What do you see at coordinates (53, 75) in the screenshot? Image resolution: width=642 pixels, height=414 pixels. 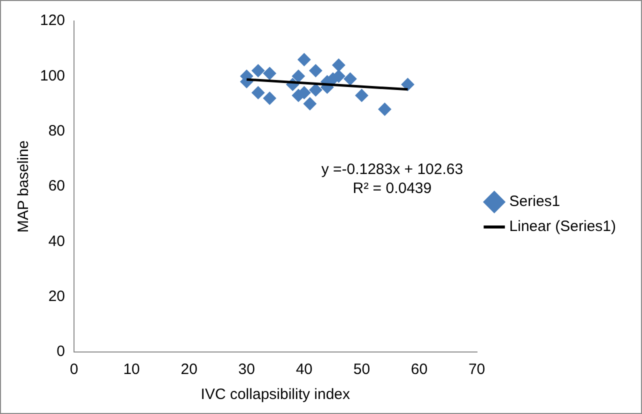 I see `y-tick-label: 100` at bounding box center [53, 75].